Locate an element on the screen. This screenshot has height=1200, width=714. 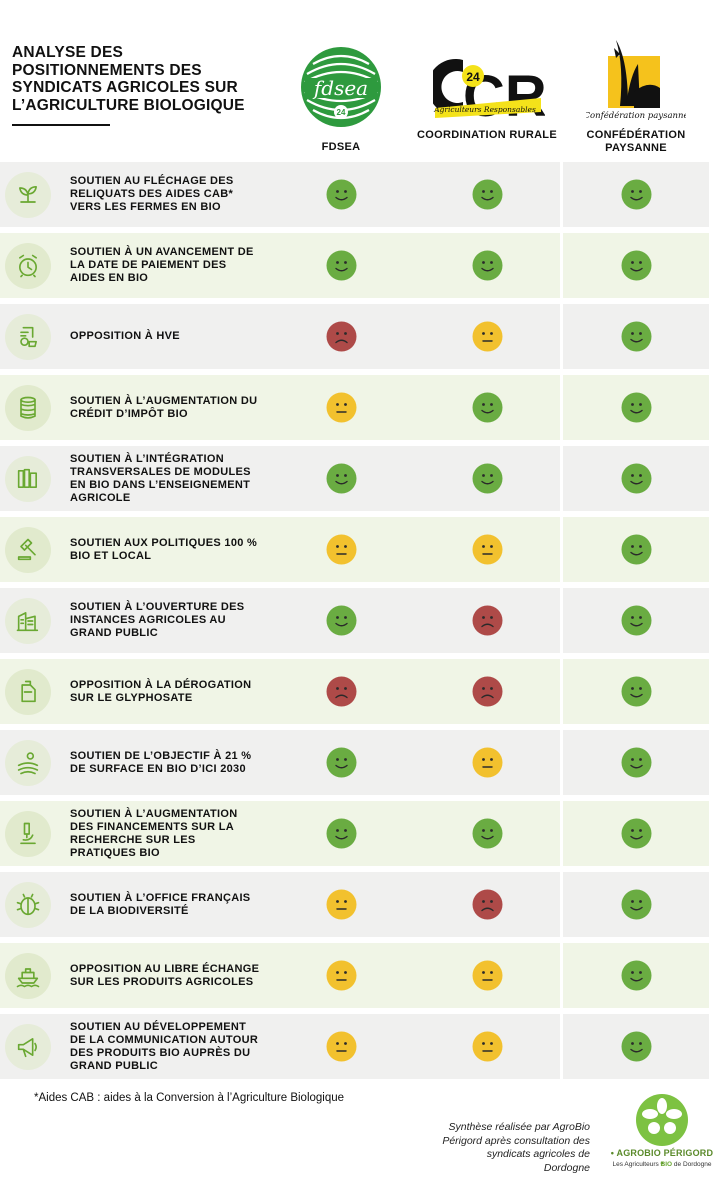
cp-logo-text: Confédération paysanne is located at coordinates (636, 115).